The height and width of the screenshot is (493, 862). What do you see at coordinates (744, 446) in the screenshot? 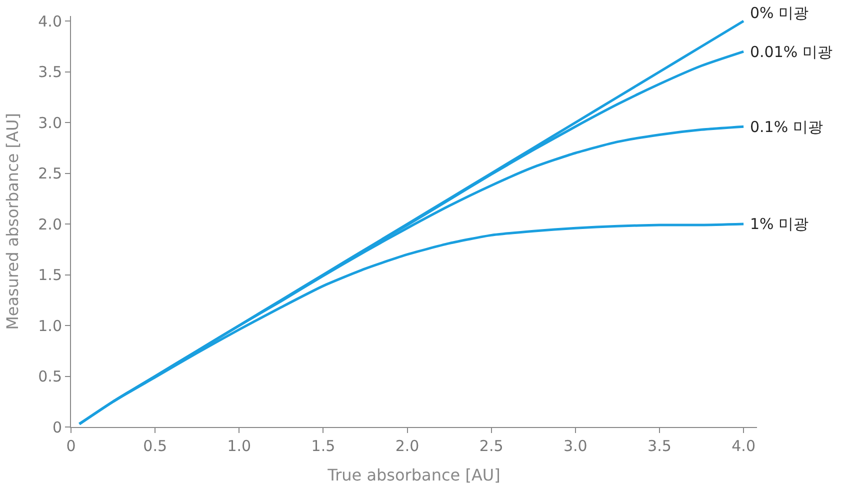
I see `x-tick-label: 4.0` at bounding box center [744, 446].